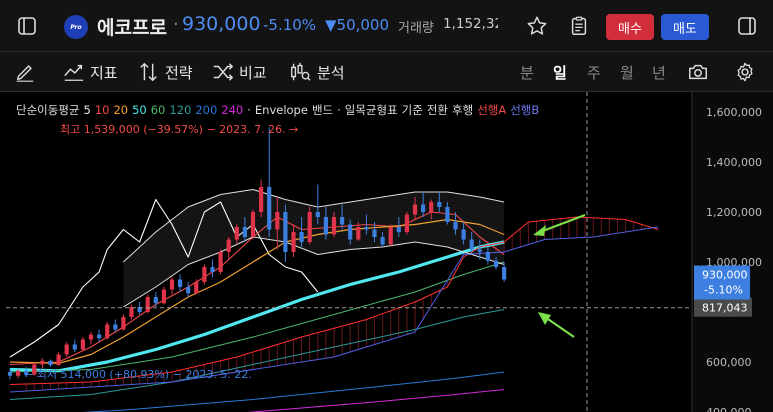  Describe the element at coordinates (412, 110) in the screenshot. I see `legend-ichimoku-base: 기준` at that location.